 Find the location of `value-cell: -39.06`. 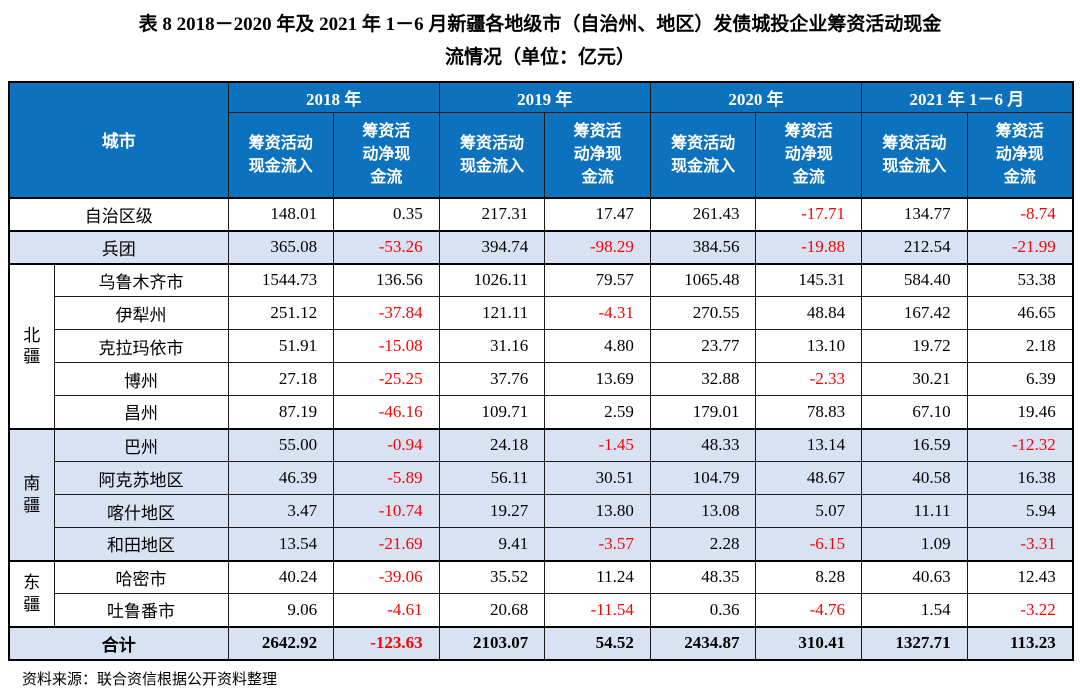

value-cell: -39.06 is located at coordinates (386, 576).